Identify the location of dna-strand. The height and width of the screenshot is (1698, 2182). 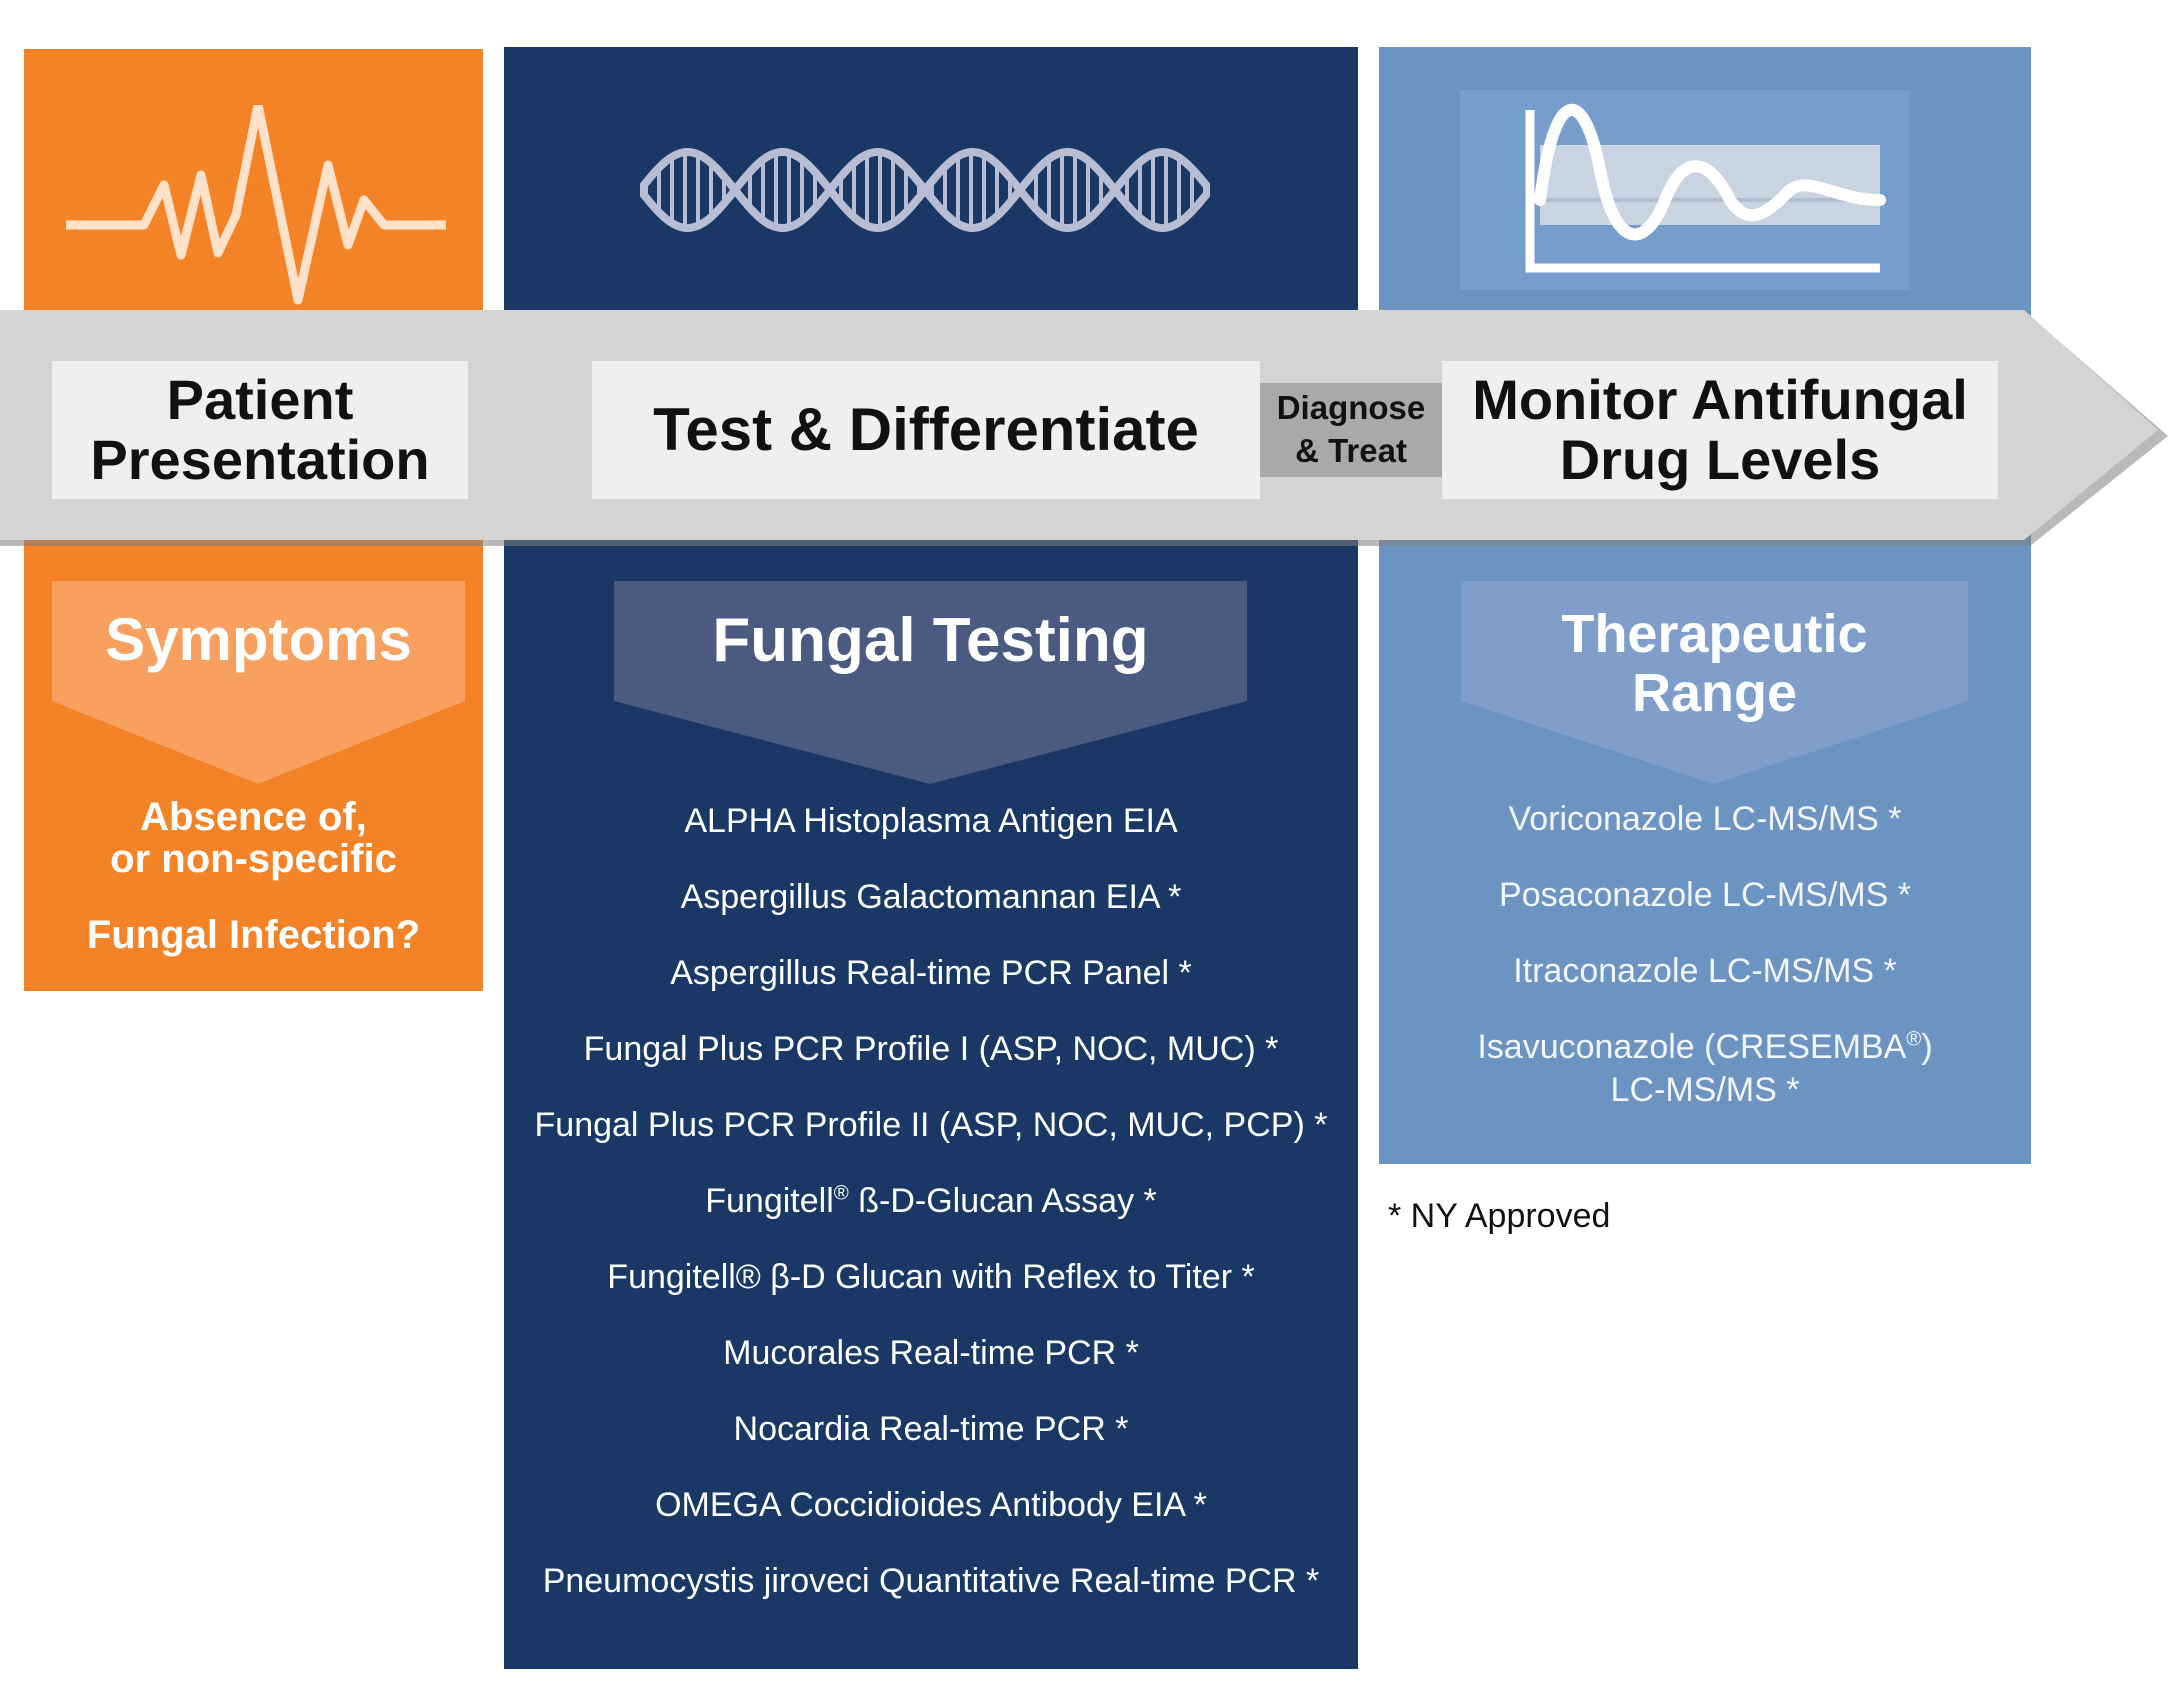
(925, 190).